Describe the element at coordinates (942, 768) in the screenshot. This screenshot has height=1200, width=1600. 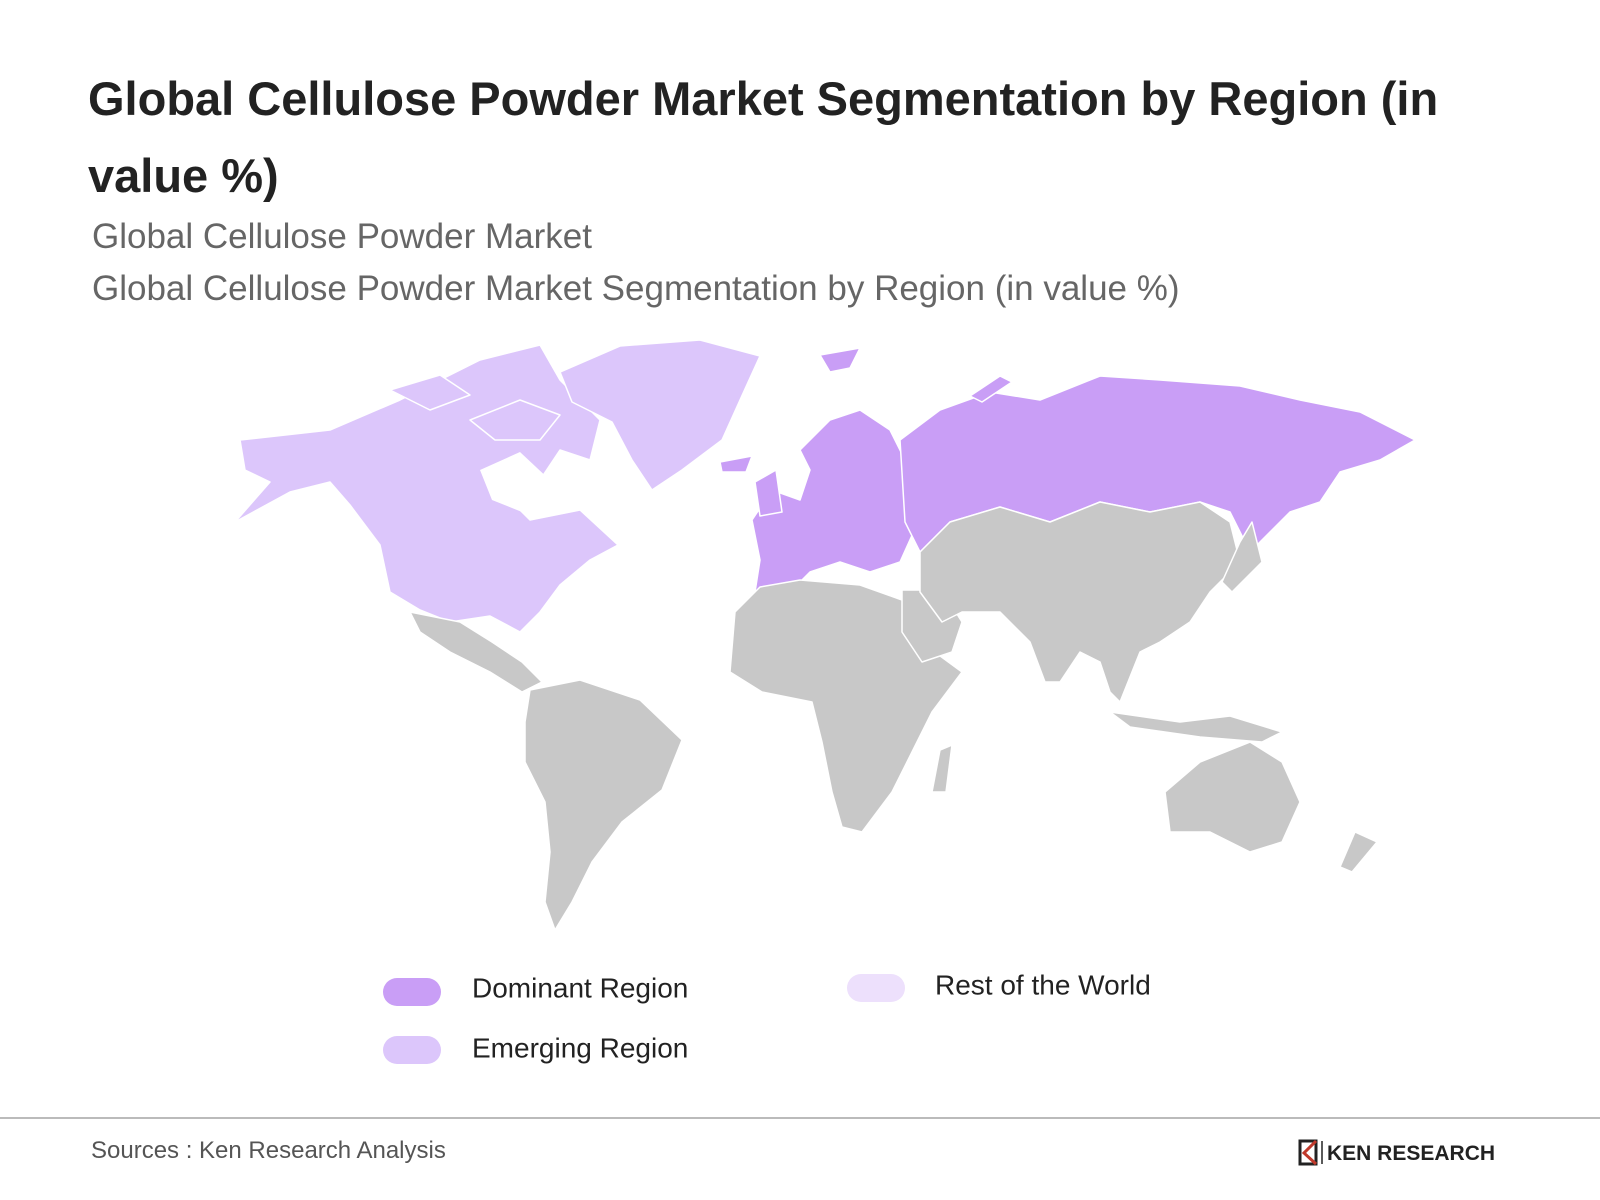
I see `madagascar` at that location.